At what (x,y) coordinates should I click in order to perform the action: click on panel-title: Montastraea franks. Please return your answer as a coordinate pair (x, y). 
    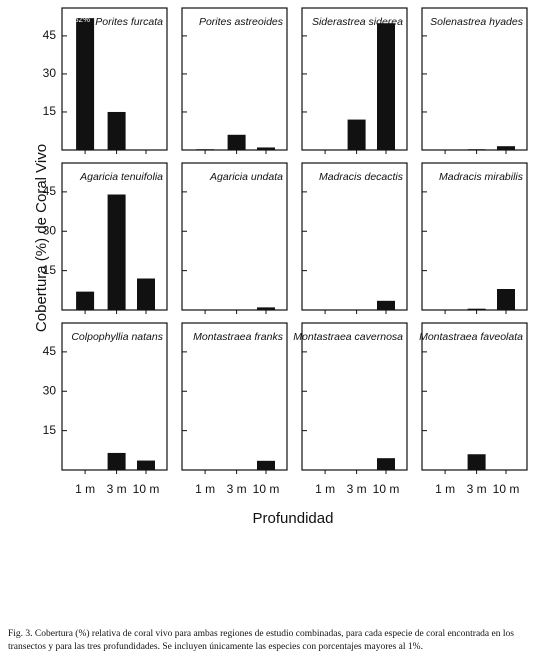
    Looking at the image, I should click on (238, 337).